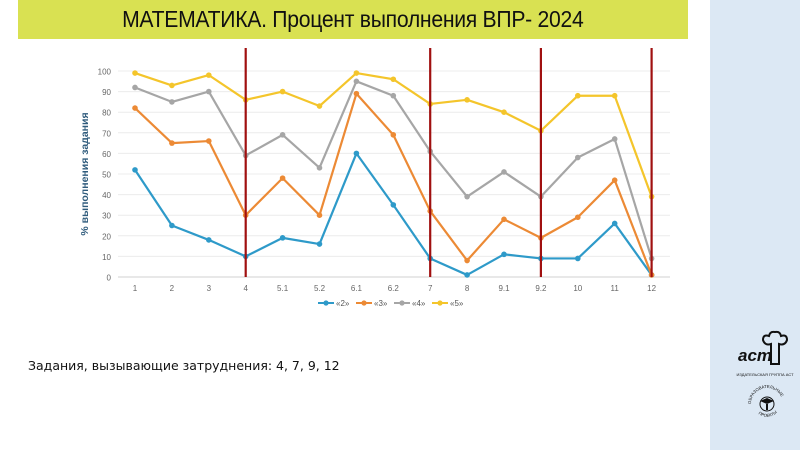 This screenshot has width=800, height=450. I want to click on title-banner: МАТЕМАТИКА. Процент выполнения ВПР- 2024, so click(353, 19).